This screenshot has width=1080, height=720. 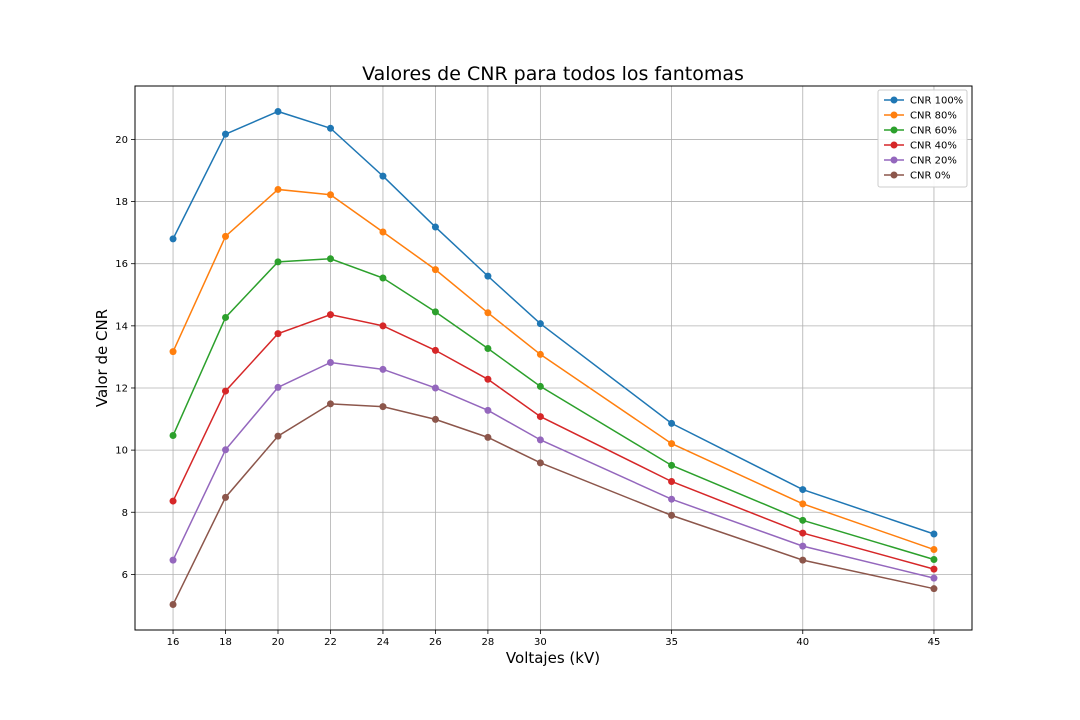 I want to click on legend-item: CNR 0%, so click(x=917, y=176).